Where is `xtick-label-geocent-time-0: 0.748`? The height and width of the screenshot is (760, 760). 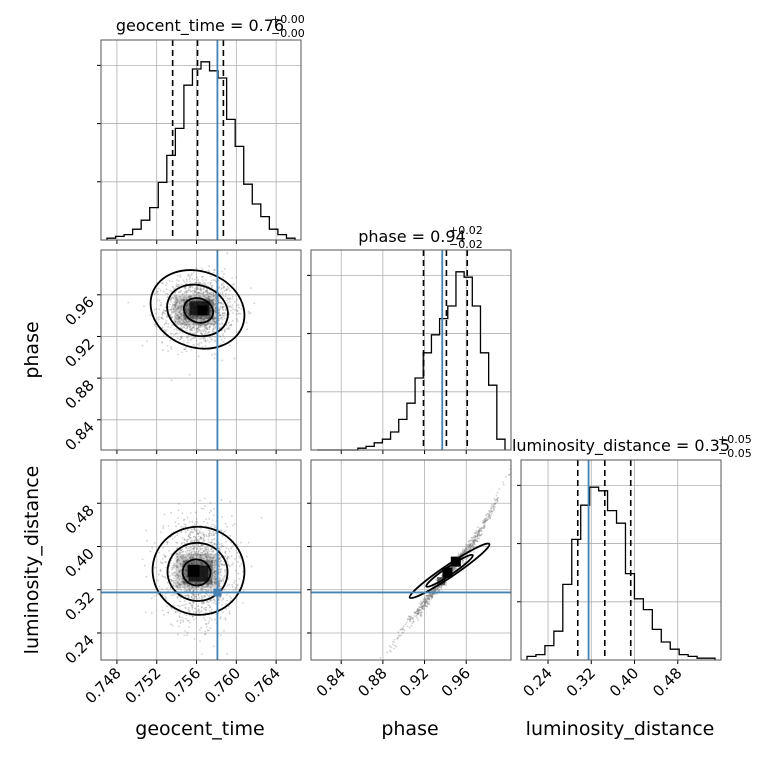 xtick-label-geocent-time-0: 0.748 is located at coordinates (103, 685).